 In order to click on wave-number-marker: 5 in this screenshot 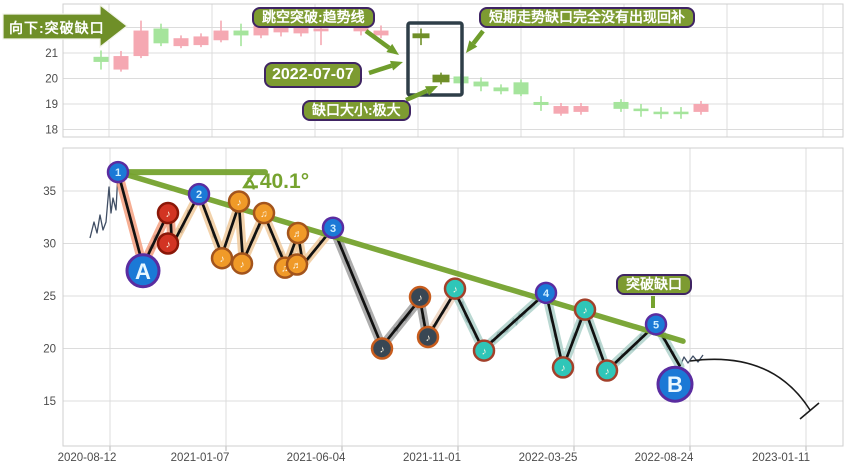, I will do `click(656, 324)`.